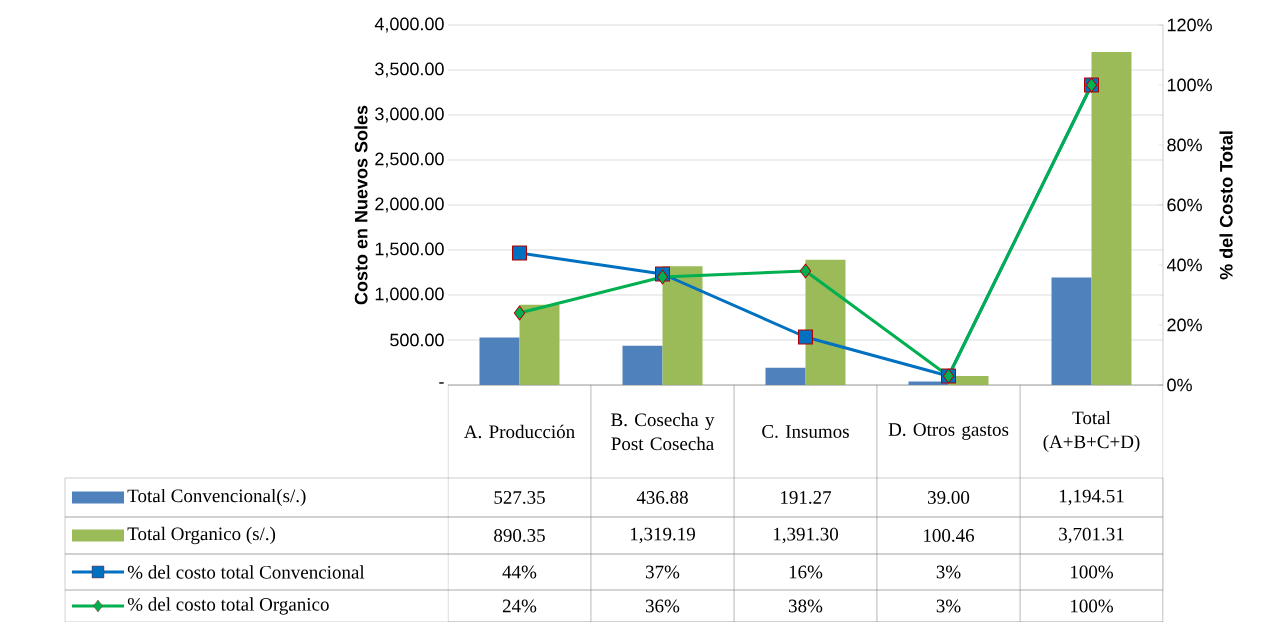  Describe the element at coordinates (1184, 145) in the screenshot. I see `y2-tick-label: 80%` at that location.